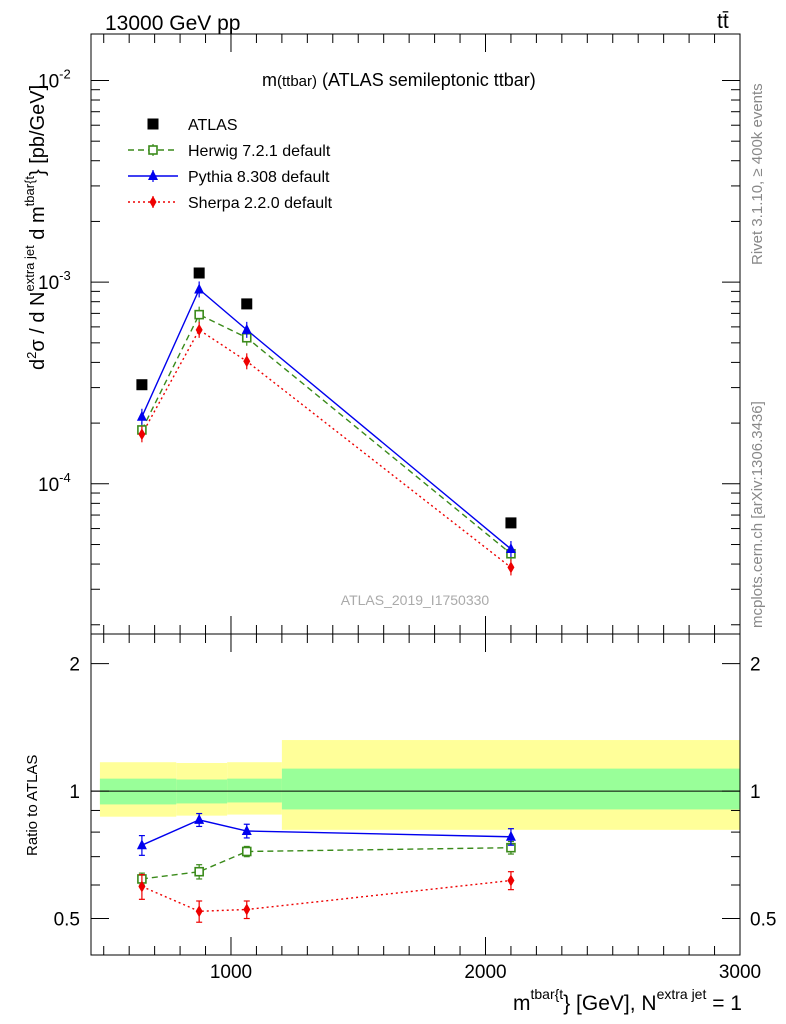 This screenshot has height=1024, width=786. I want to click on xlabel-m-sup: tbar{t, so click(546, 994).